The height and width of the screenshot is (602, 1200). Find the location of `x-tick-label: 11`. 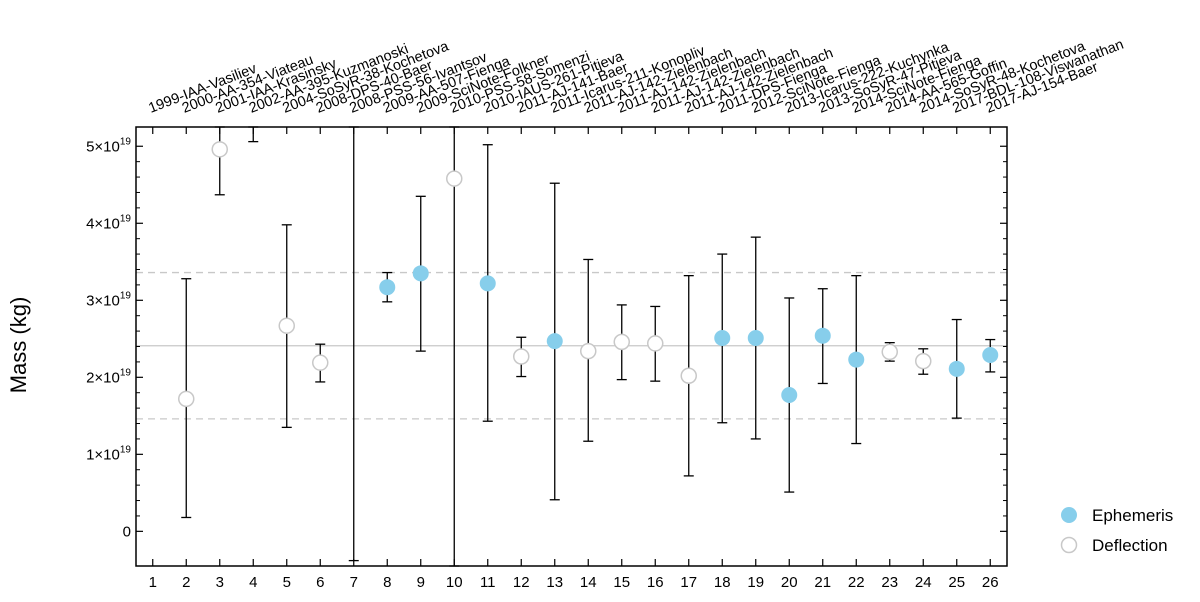

x-tick-label: 11 is located at coordinates (488, 582).